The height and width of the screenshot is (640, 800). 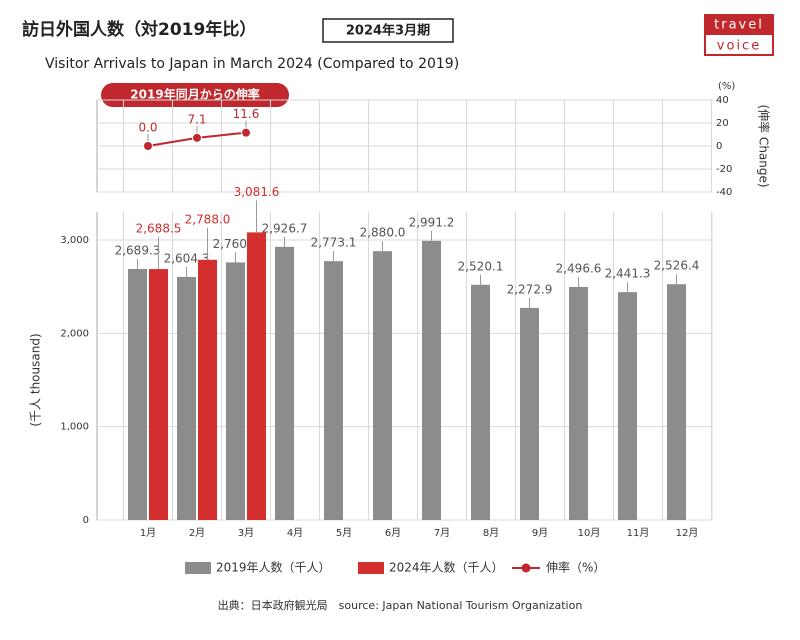 What do you see at coordinates (638, 533) in the screenshot?
I see `x-tick-label: 11月` at bounding box center [638, 533].